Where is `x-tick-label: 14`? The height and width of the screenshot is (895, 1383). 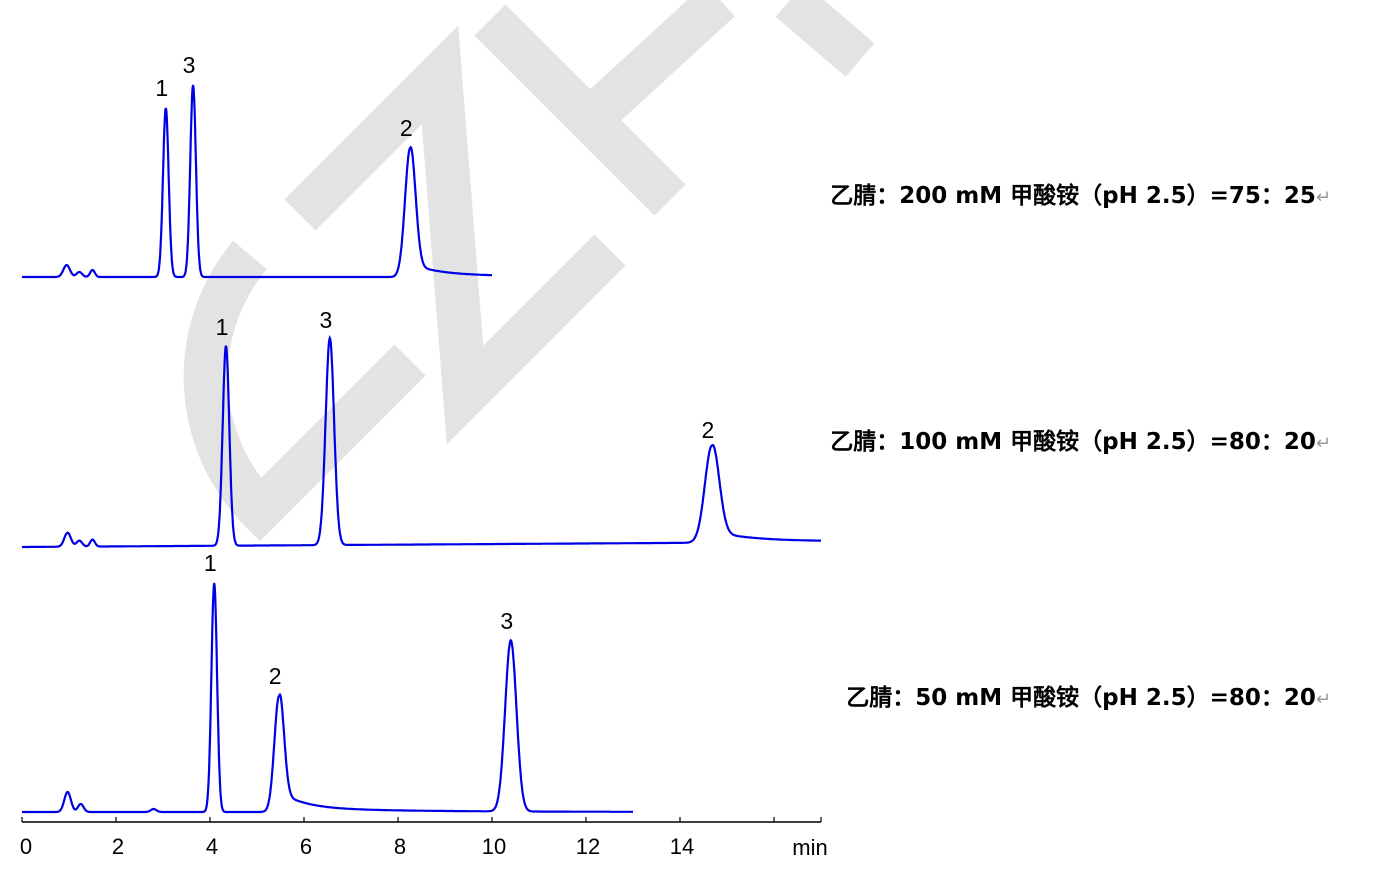 x-tick-label: 14 is located at coordinates (682, 846).